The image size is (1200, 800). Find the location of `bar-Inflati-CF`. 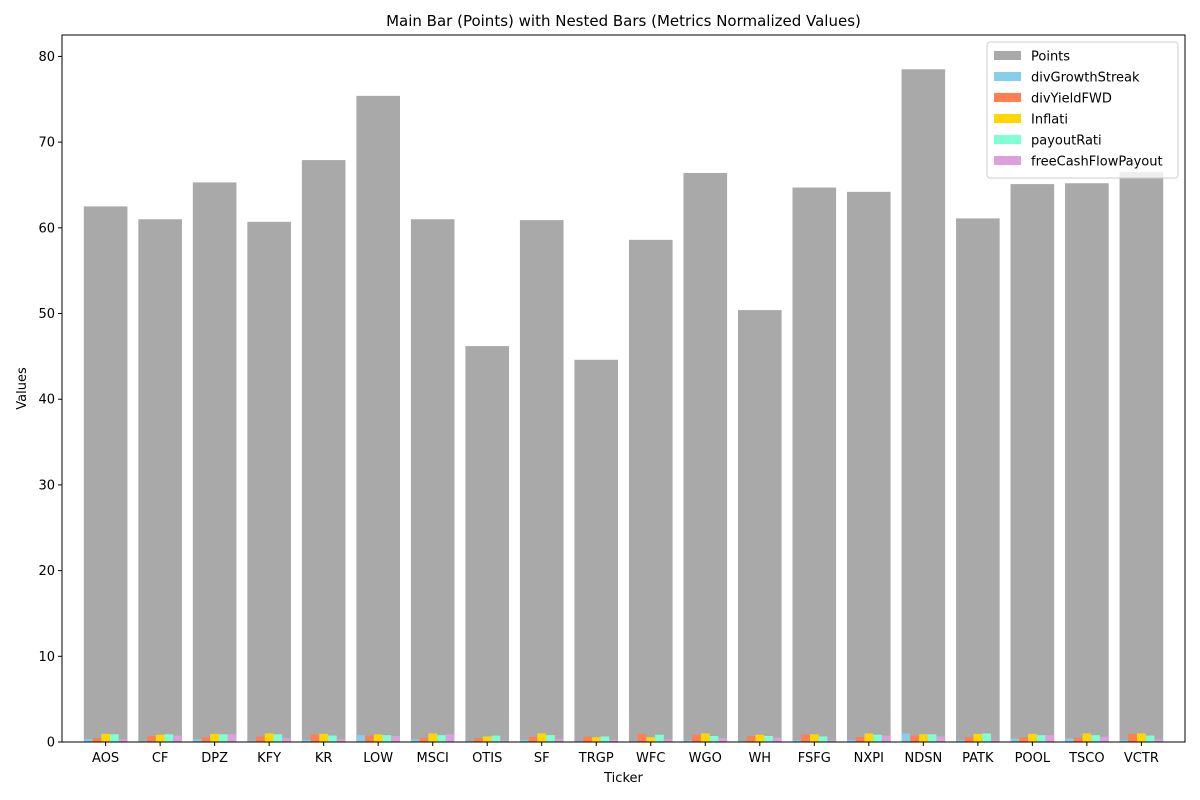

bar-Inflati-CF is located at coordinates (160, 738).